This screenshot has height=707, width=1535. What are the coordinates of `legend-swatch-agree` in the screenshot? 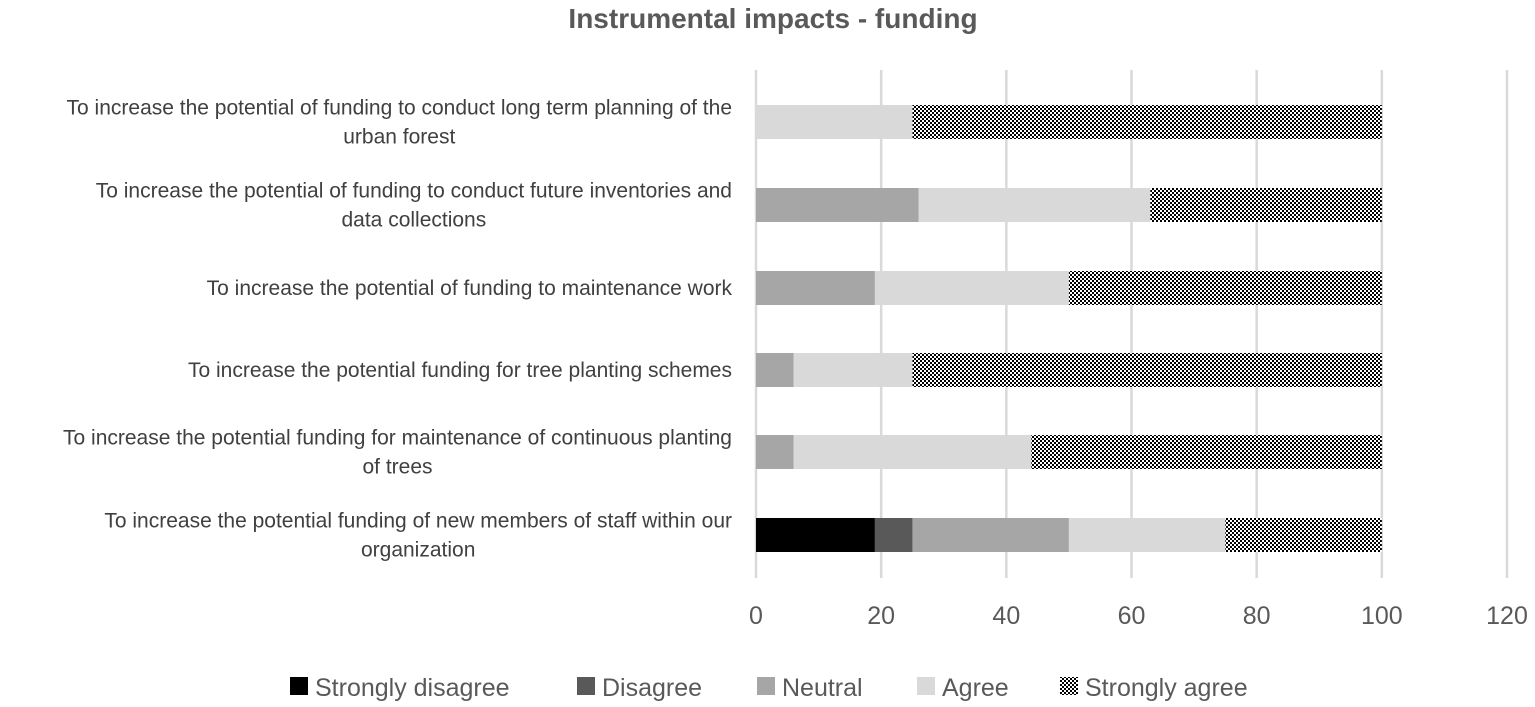 It's located at (926, 686).